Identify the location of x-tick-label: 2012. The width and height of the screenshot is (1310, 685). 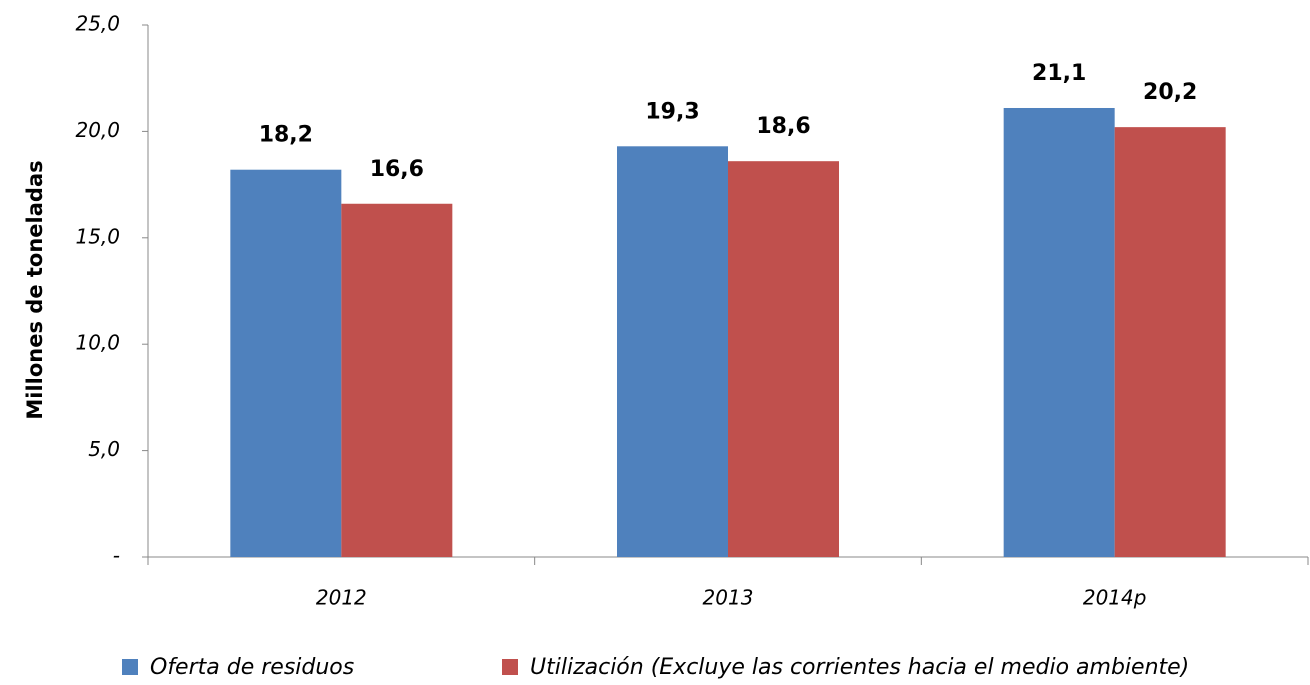
(341, 598).